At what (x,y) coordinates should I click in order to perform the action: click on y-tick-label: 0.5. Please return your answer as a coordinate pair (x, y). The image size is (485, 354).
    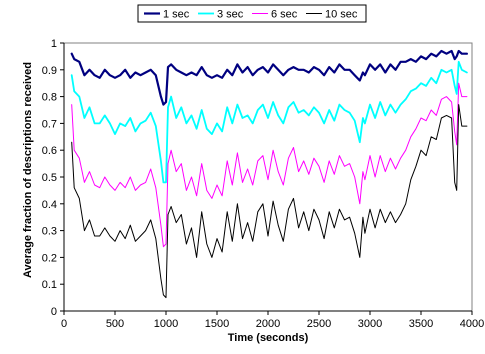
    Looking at the image, I should click on (49, 178).